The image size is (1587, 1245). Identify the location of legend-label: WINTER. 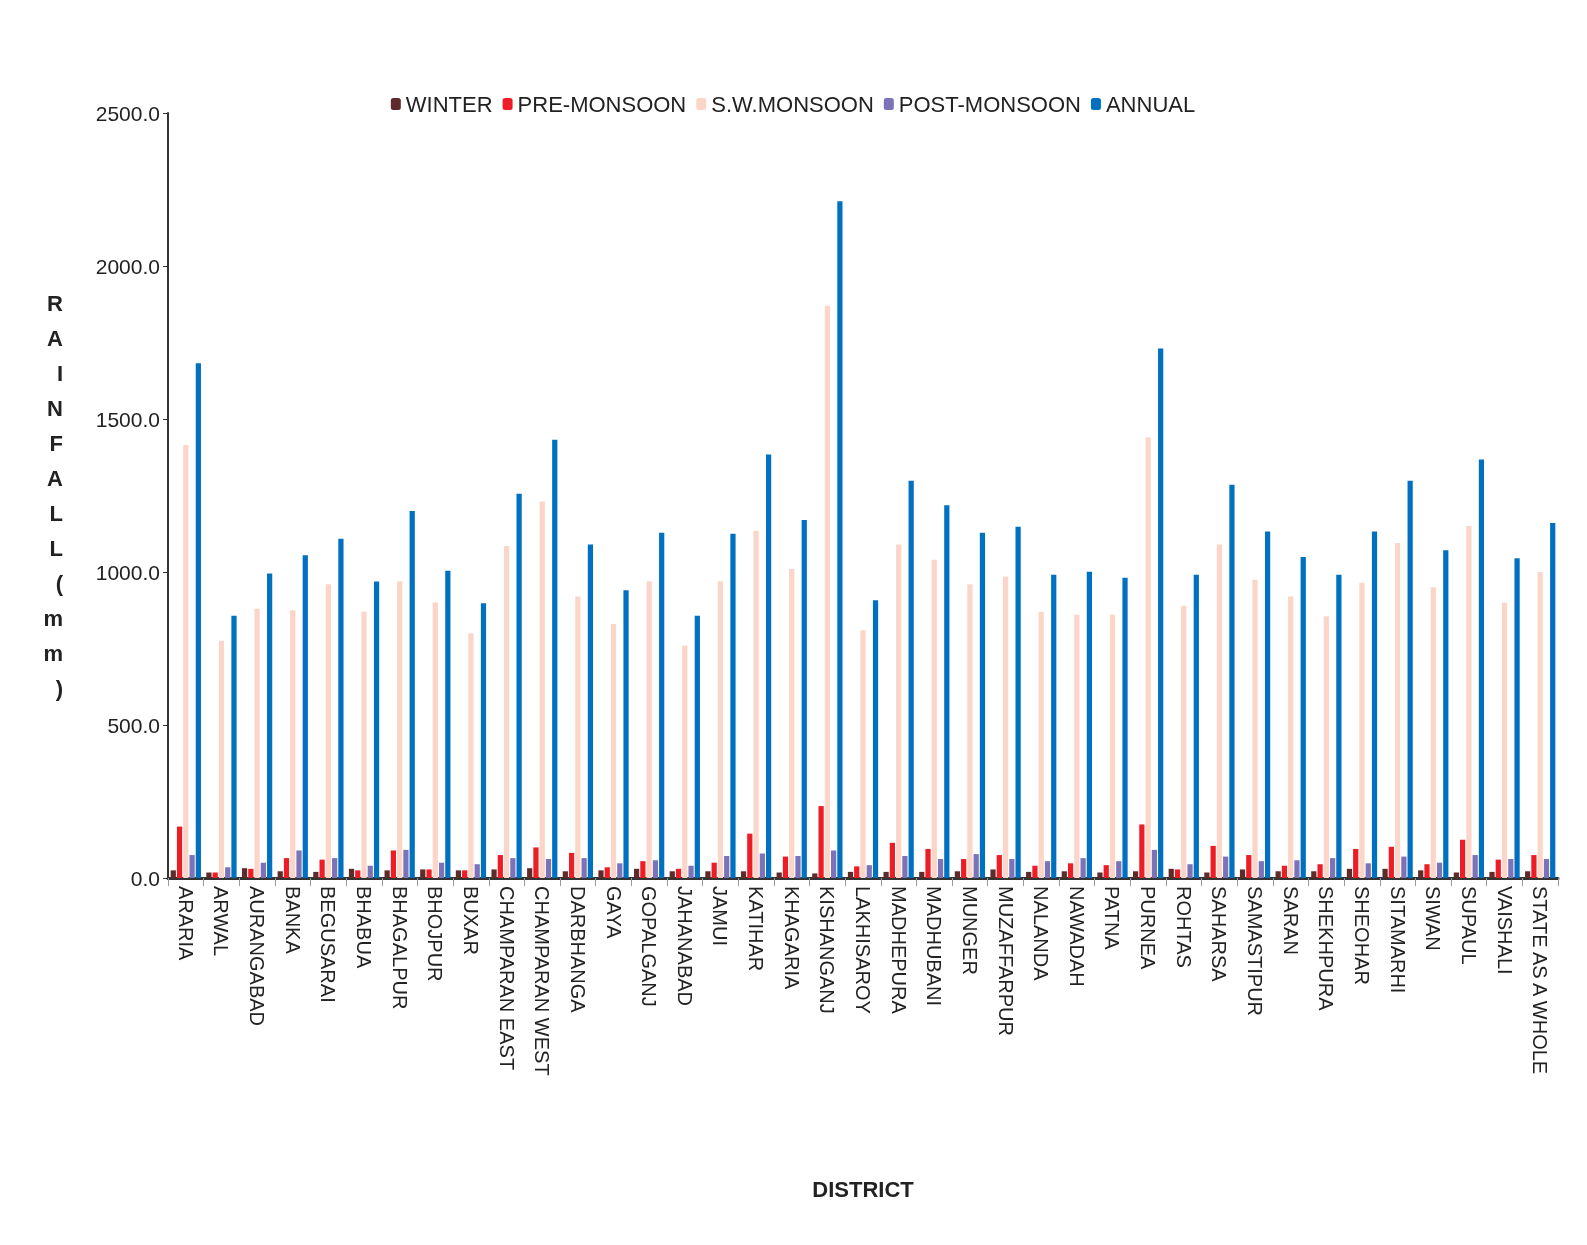
(449, 104).